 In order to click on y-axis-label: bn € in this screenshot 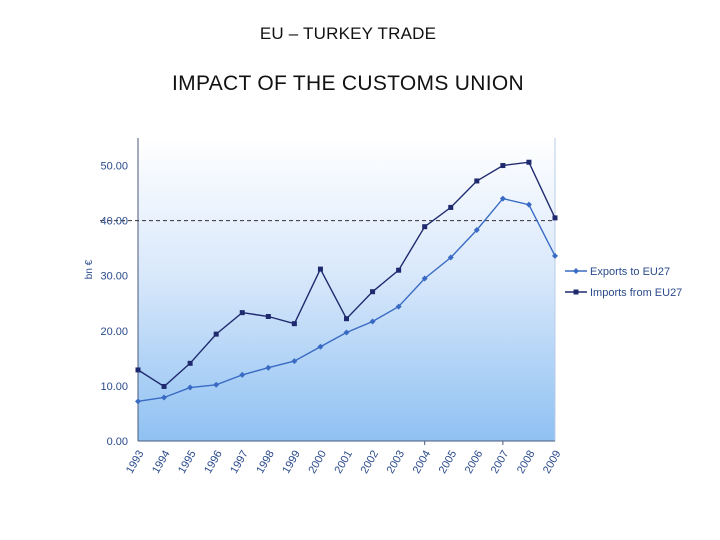, I will do `click(89, 269)`.